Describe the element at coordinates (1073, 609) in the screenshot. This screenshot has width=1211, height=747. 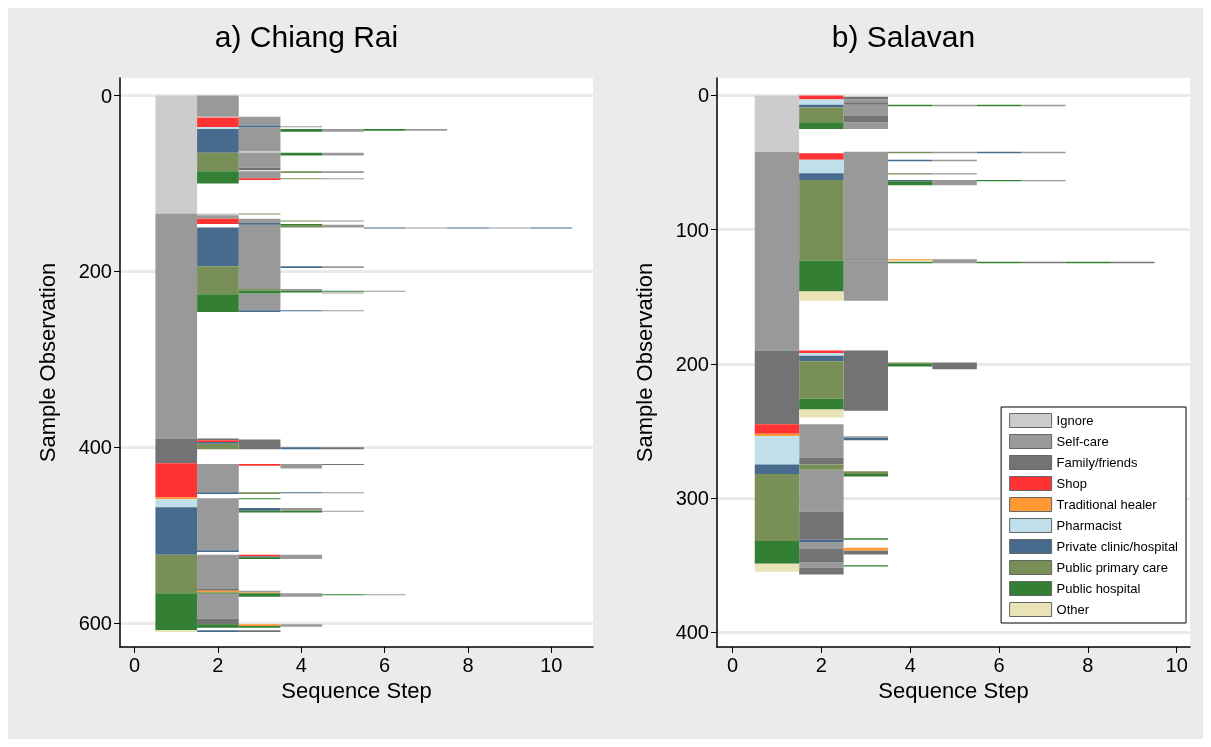
I see `legend-label: Other` at that location.